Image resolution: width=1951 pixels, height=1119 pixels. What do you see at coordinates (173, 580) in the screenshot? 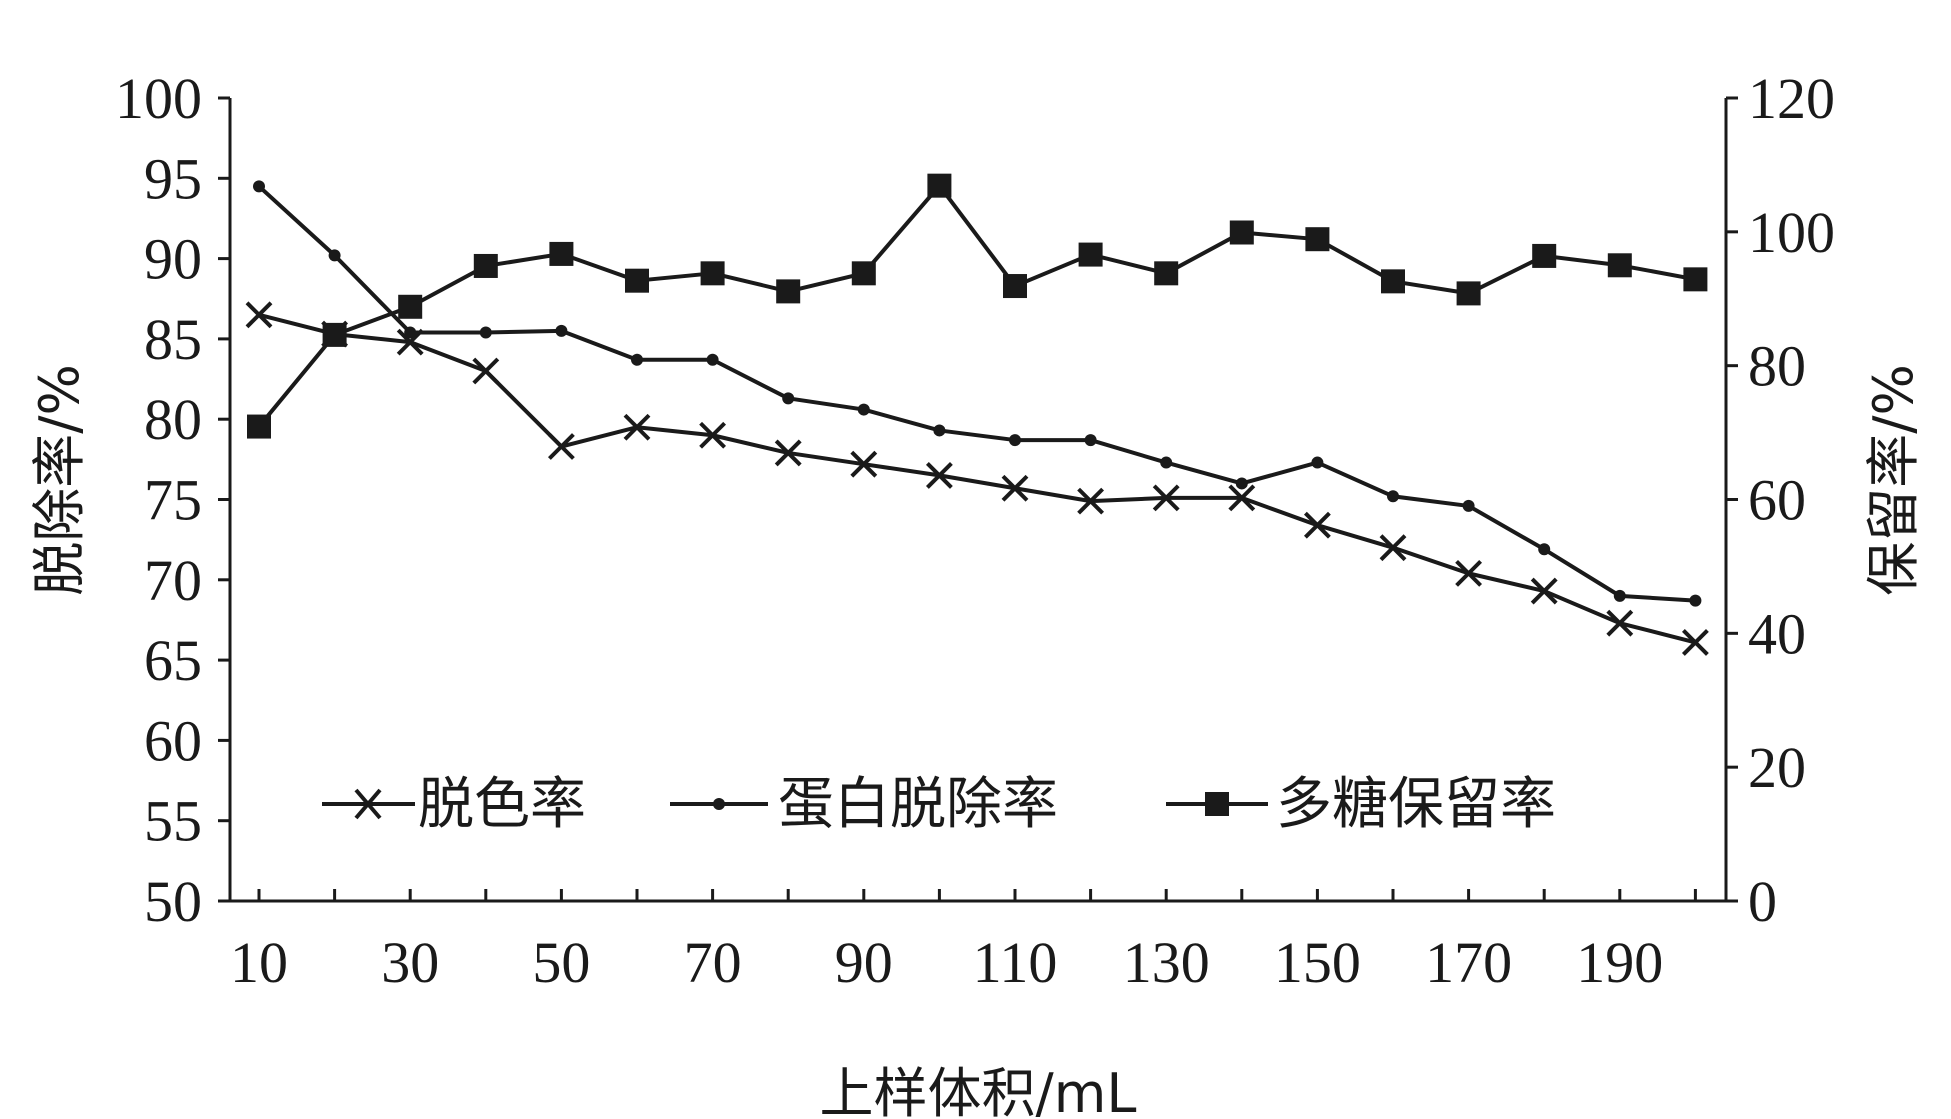
I see `left-y-tick-label: 70` at bounding box center [173, 580].